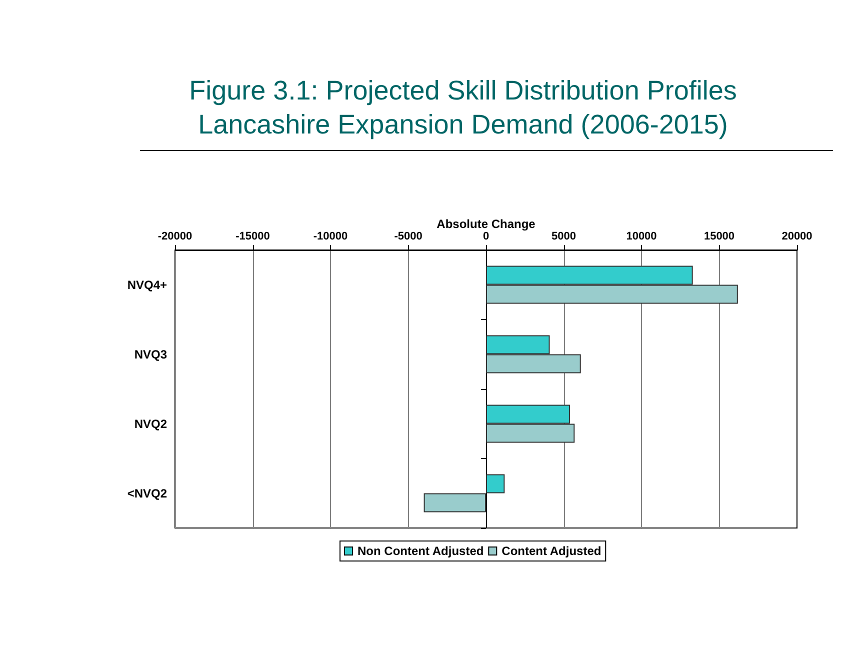 The image size is (864, 653). I want to click on x-tick-label: -5000, so click(408, 236).